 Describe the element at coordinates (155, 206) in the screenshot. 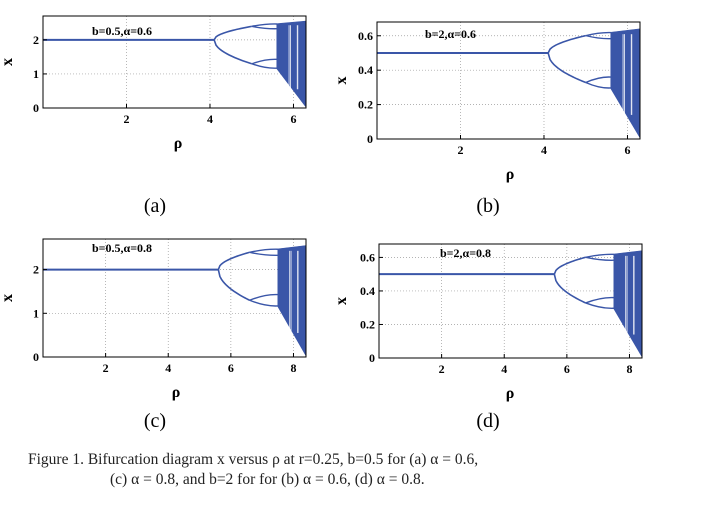

I see `panel-label: (a)` at that location.